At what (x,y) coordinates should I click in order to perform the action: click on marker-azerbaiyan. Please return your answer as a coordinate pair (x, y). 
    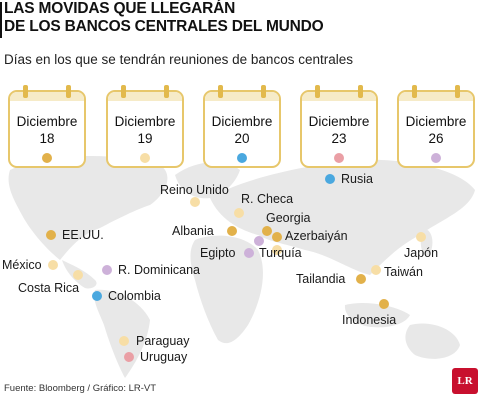
    Looking at the image, I should click on (277, 237).